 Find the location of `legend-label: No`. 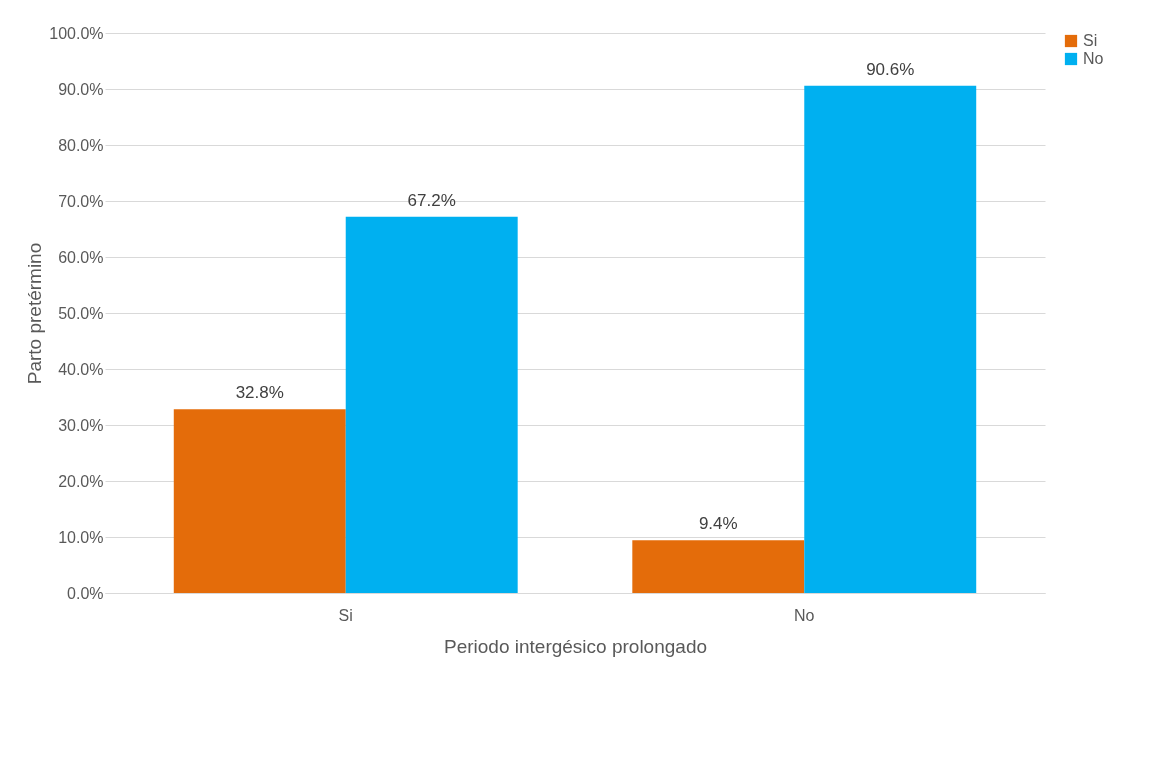

legend-label: No is located at coordinates (1093, 58).